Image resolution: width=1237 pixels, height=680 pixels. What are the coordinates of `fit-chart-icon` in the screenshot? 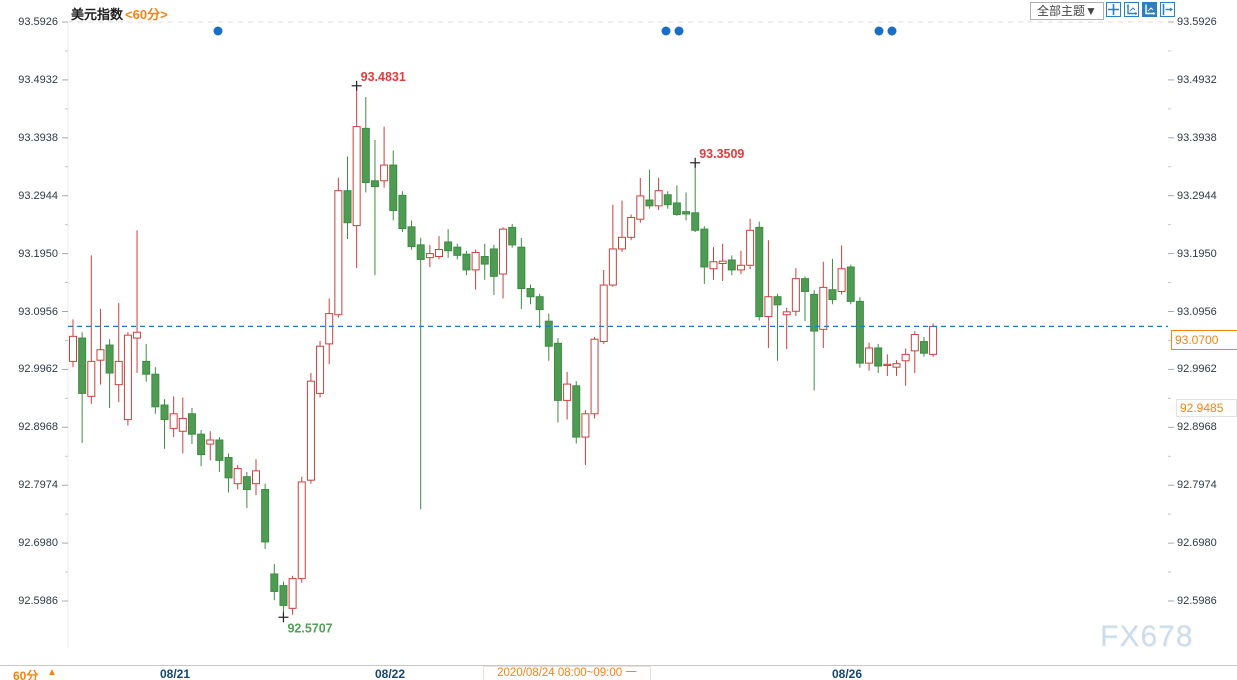 It's located at (1131, 9).